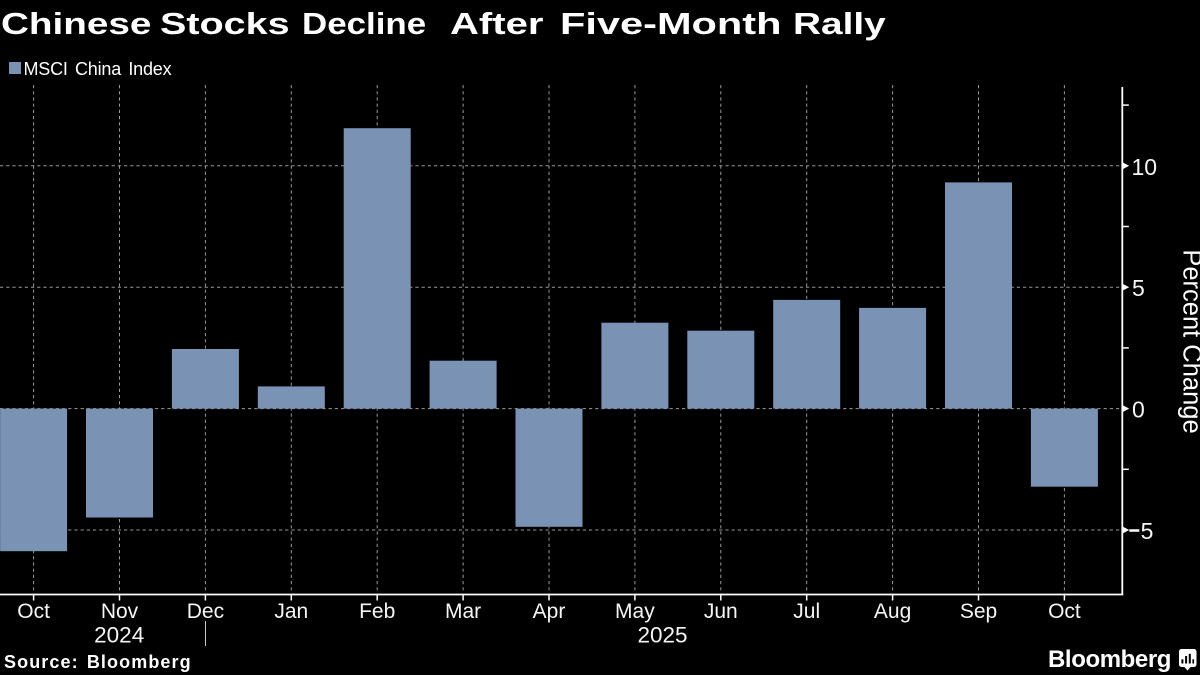 The image size is (1200, 675). I want to click on svg-text: Percent Change, so click(1189, 341).